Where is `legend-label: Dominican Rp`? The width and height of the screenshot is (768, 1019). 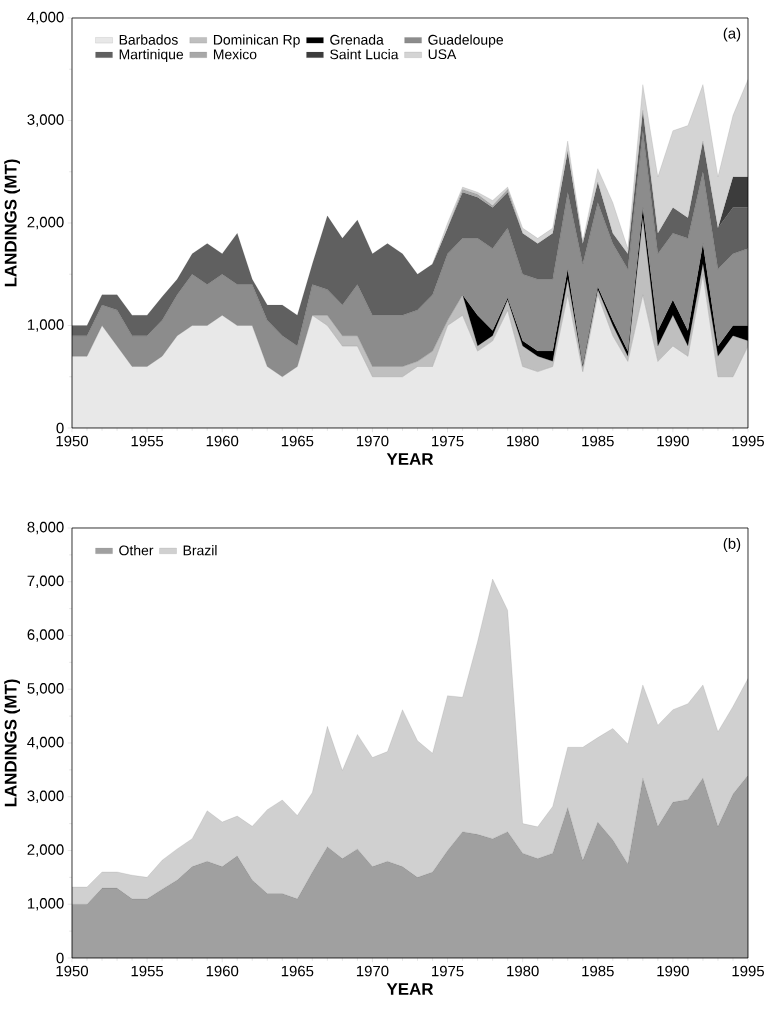
legend-label: Dominican Rp is located at coordinates (256, 41).